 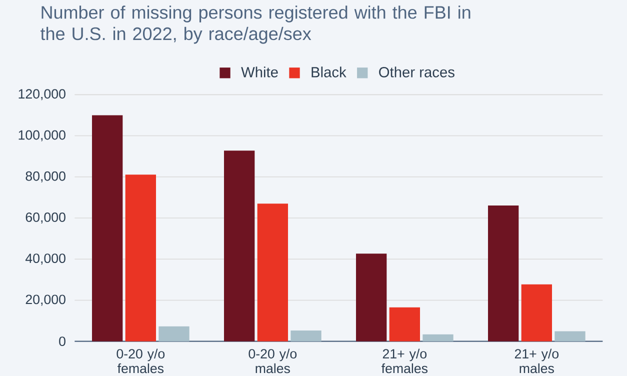 What do you see at coordinates (416, 72) in the screenshot?
I see `legend-label: Other races` at bounding box center [416, 72].